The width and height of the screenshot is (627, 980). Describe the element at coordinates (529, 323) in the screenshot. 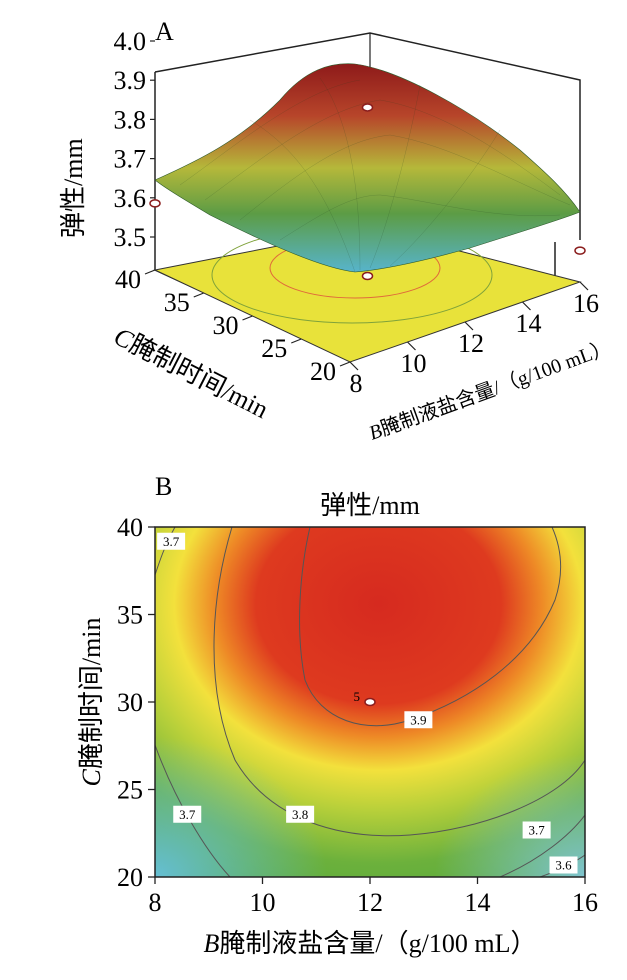

I see `b-tick-label: 14` at that location.